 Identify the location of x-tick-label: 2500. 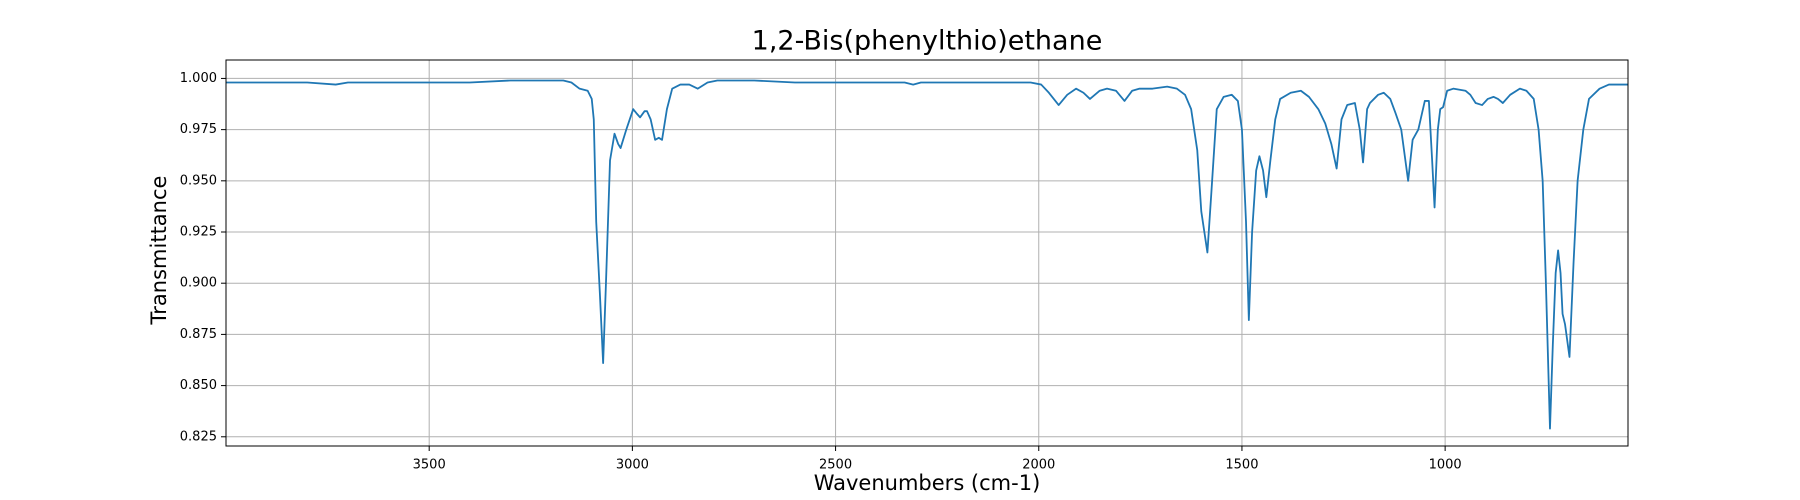
(835, 465).